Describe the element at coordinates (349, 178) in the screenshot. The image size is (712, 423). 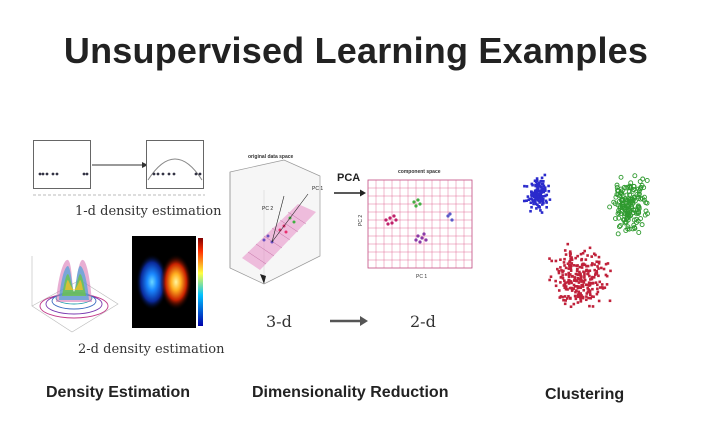
I see `pca-label: PCA` at that location.